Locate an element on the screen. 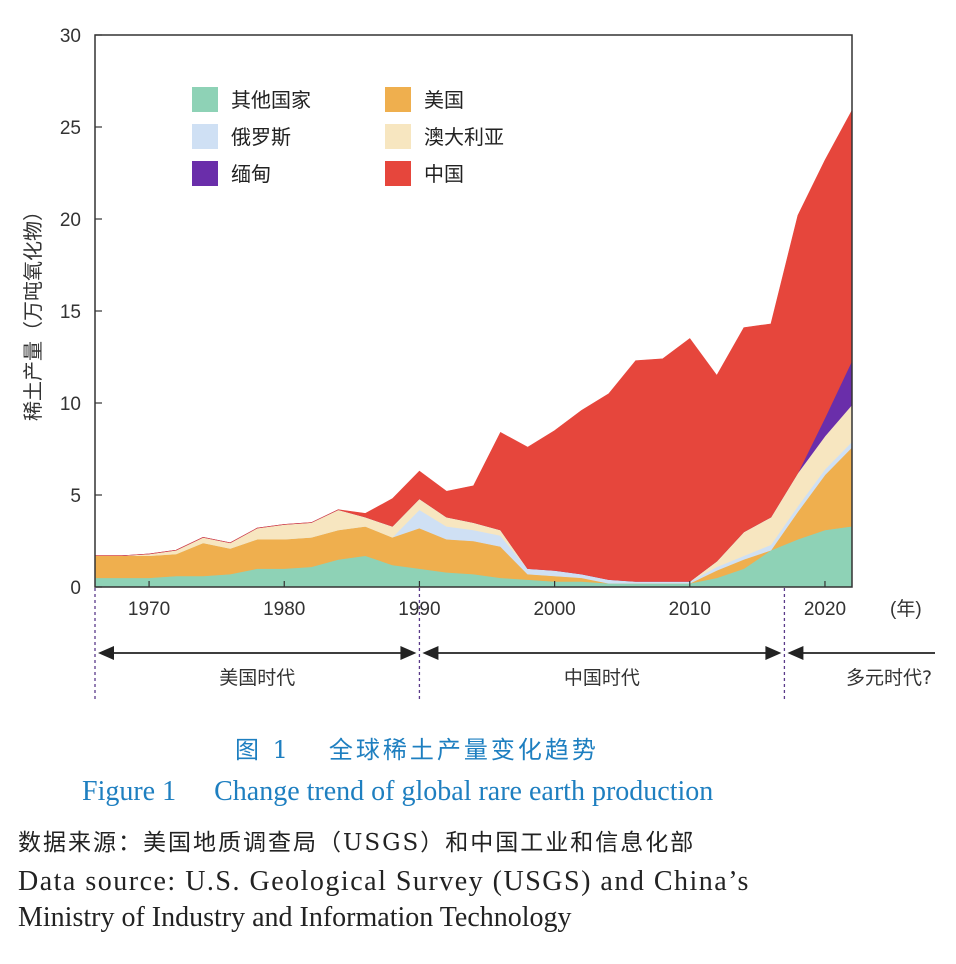  y-tick-label: 20 is located at coordinates (70, 220).